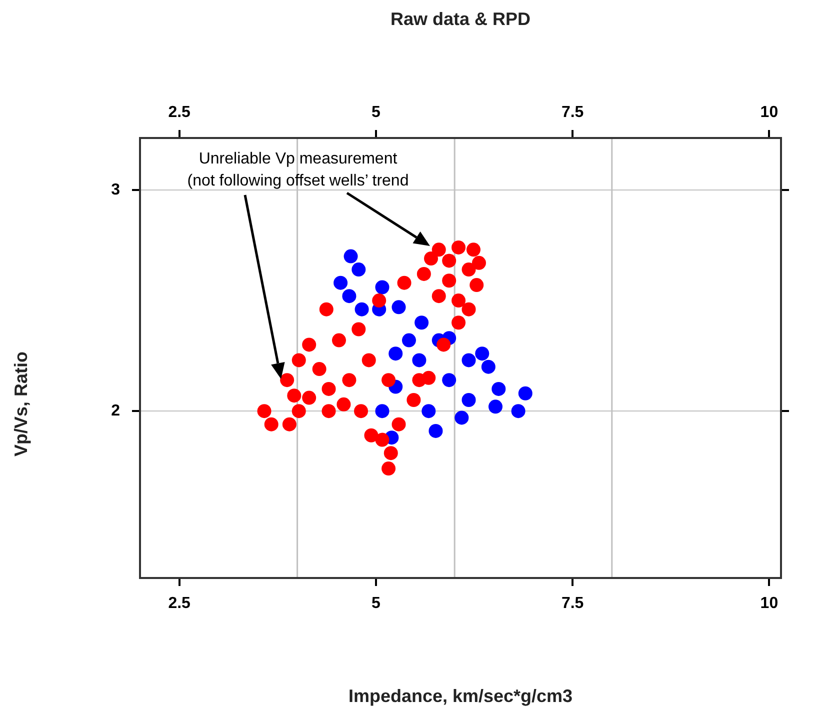 This screenshot has width=817, height=714. Describe the element at coordinates (179, 112) in the screenshot. I see `x2-tick-label: 2.5` at that location.